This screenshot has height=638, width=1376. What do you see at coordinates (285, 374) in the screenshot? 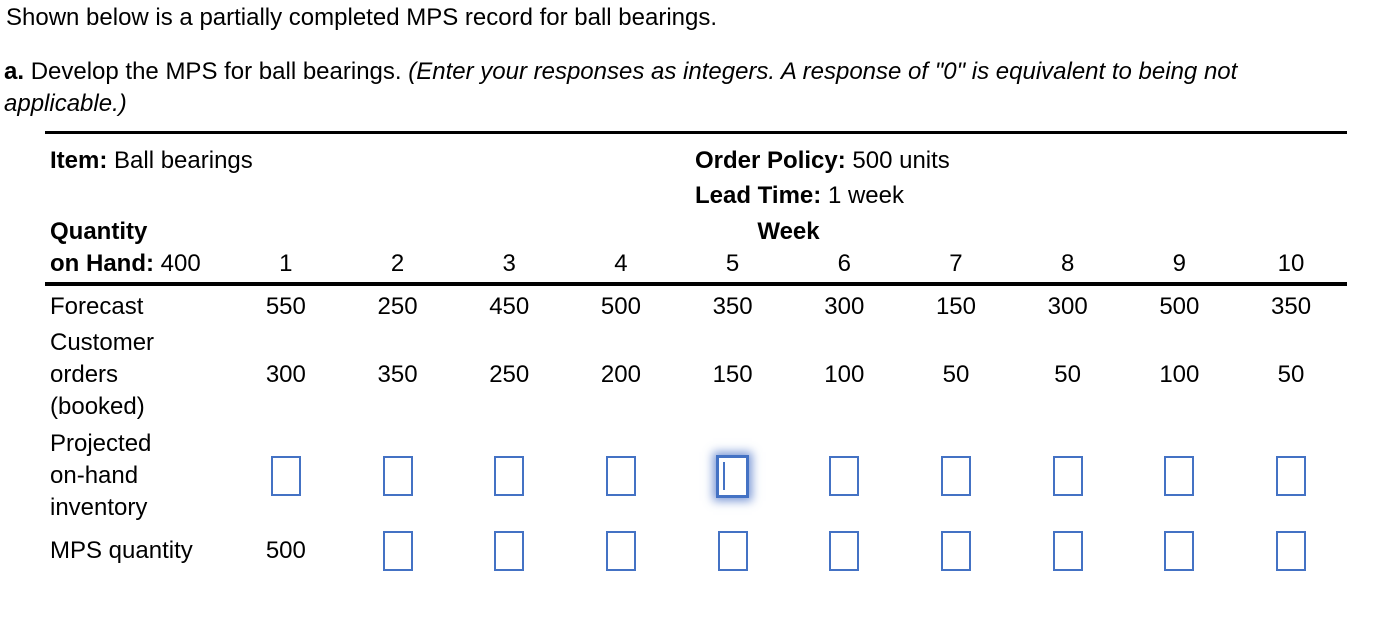
I see `customer-orders-w1: 300` at bounding box center [285, 374].